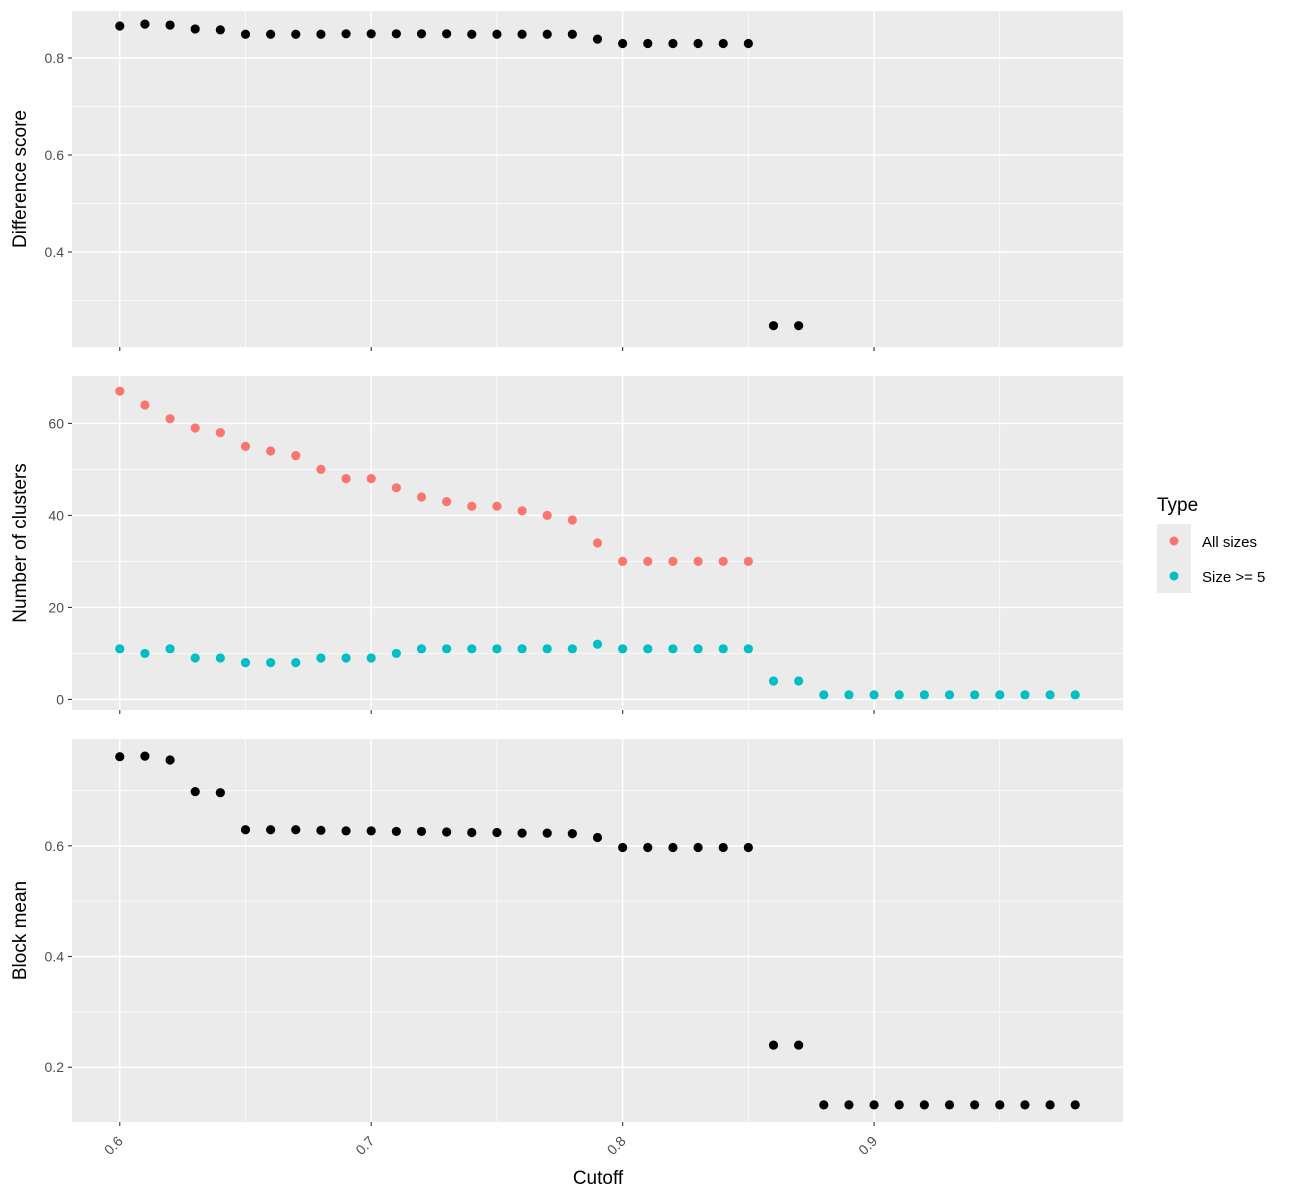  I want to click on y-tick-label: 40, so click(56, 515).